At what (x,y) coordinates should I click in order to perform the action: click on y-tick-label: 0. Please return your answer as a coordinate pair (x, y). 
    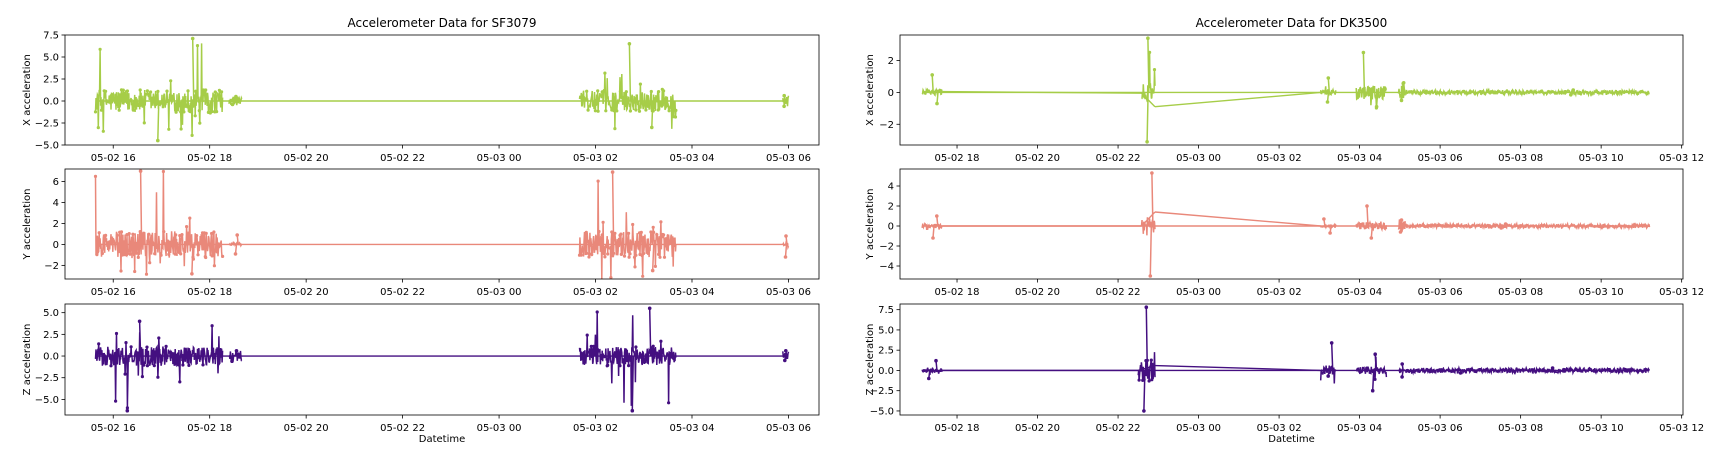
    Looking at the image, I should click on (891, 93).